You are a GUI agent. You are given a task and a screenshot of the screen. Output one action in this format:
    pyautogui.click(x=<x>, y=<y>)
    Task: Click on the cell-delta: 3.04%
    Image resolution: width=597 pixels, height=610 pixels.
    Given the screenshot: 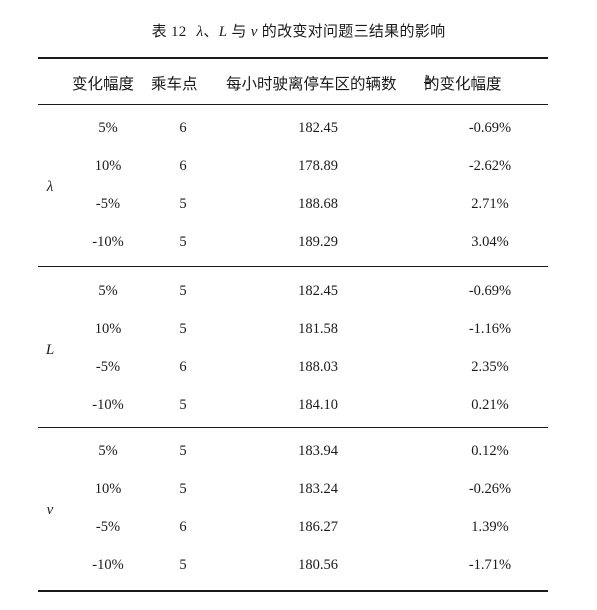 What is the action you would take?
    pyautogui.click(x=490, y=242)
    